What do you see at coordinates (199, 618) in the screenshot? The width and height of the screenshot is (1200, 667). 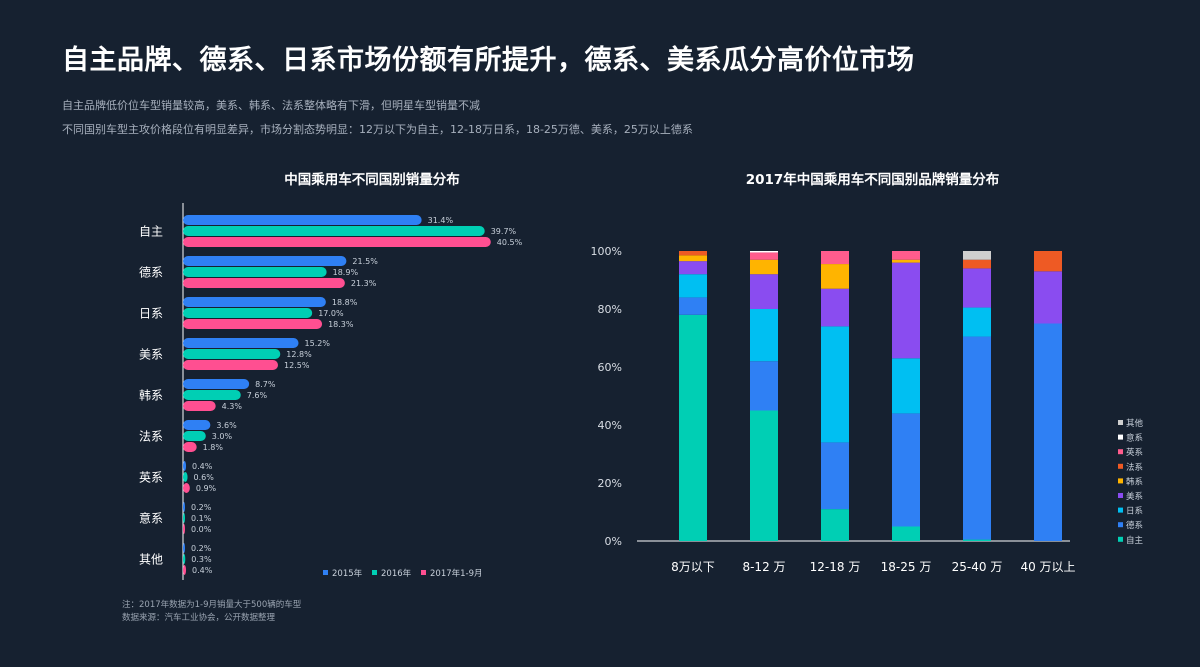 I see `data-source: 数据来源：汽车工业协会，公开数据整理` at bounding box center [199, 618].